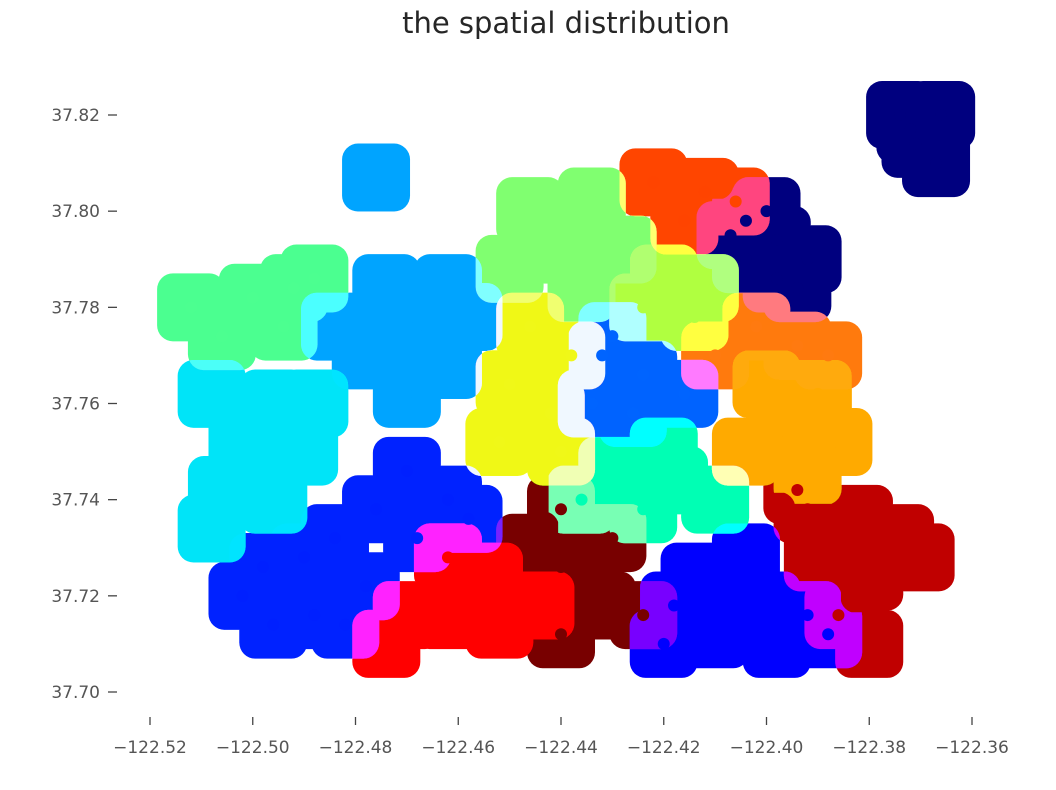 This screenshot has width=1056, height=790. What do you see at coordinates (75, 597) in the screenshot?
I see `y-tick-label: 37.72` at bounding box center [75, 597].